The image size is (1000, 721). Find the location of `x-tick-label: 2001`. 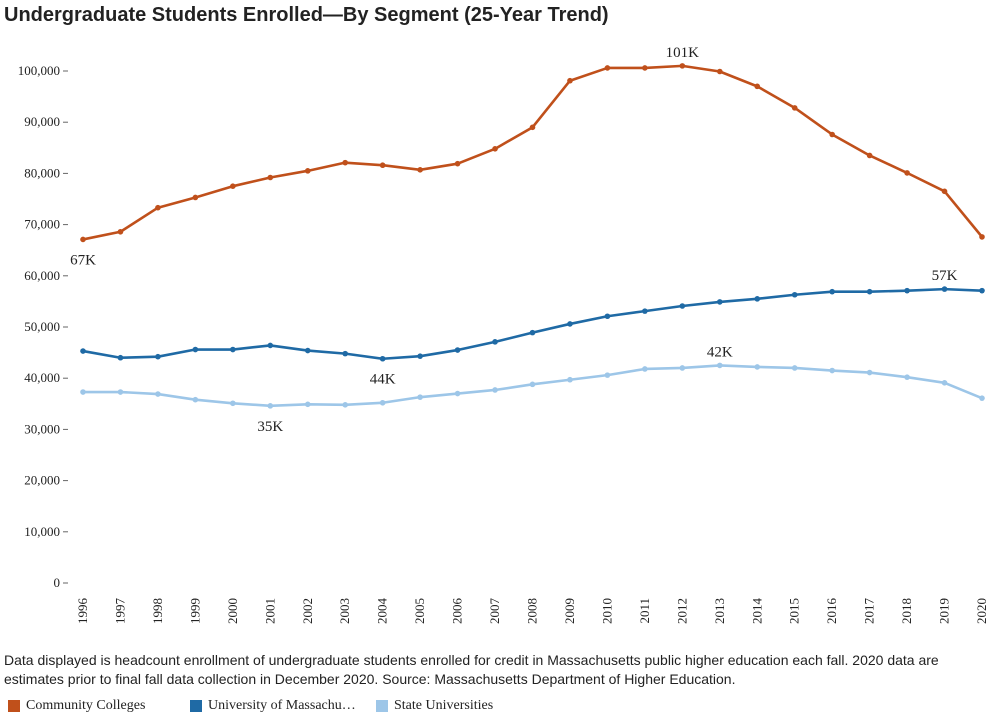

x-tick-label: 2001 is located at coordinates (269, 611).